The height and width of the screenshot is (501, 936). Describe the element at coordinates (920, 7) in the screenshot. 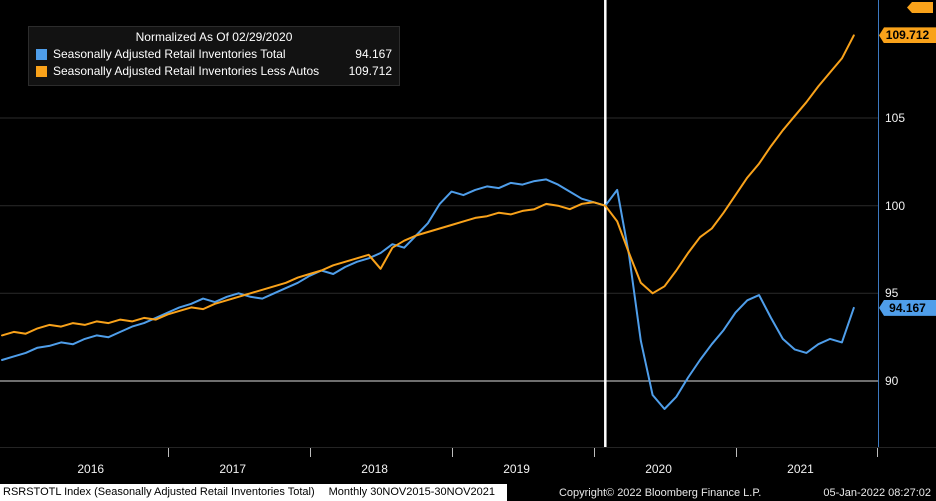

I see `top-right-marker-icon` at that location.